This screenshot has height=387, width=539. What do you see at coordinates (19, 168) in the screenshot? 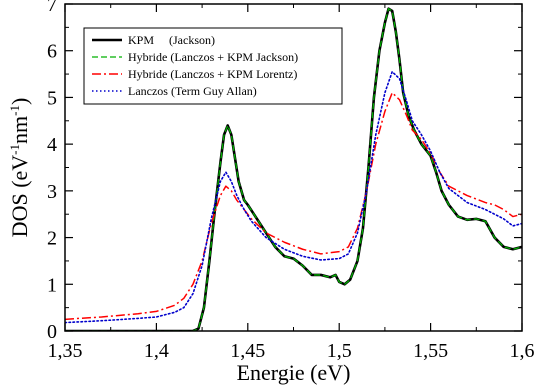
I see `y-axis-title: DOS (eV-1nm-1)` at bounding box center [19, 168].